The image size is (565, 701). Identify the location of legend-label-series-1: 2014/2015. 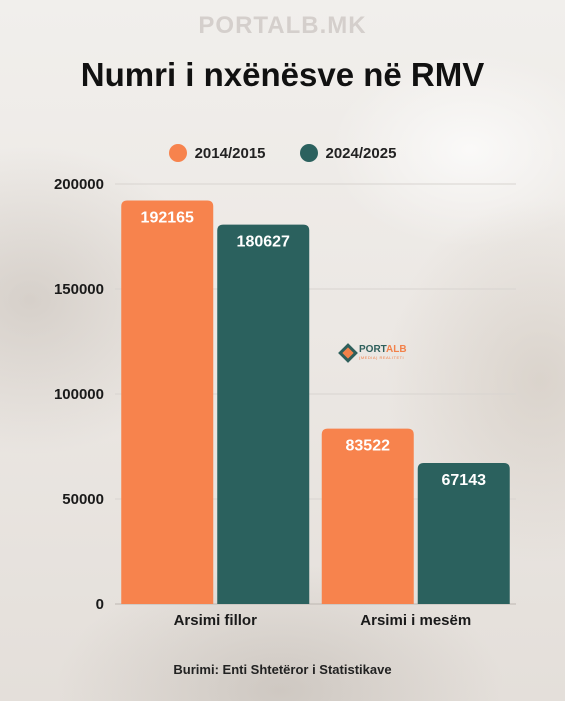
(230, 153).